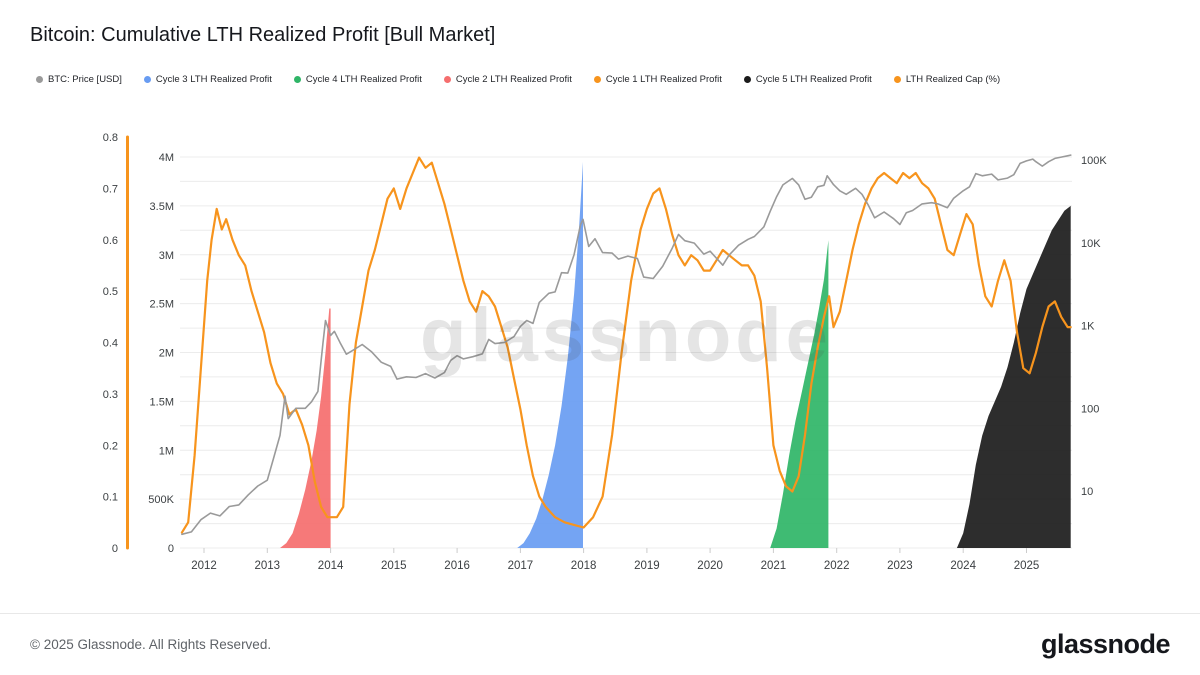 The width and height of the screenshot is (1200, 675). I want to click on percent-tick-label: 0.3, so click(110, 395).